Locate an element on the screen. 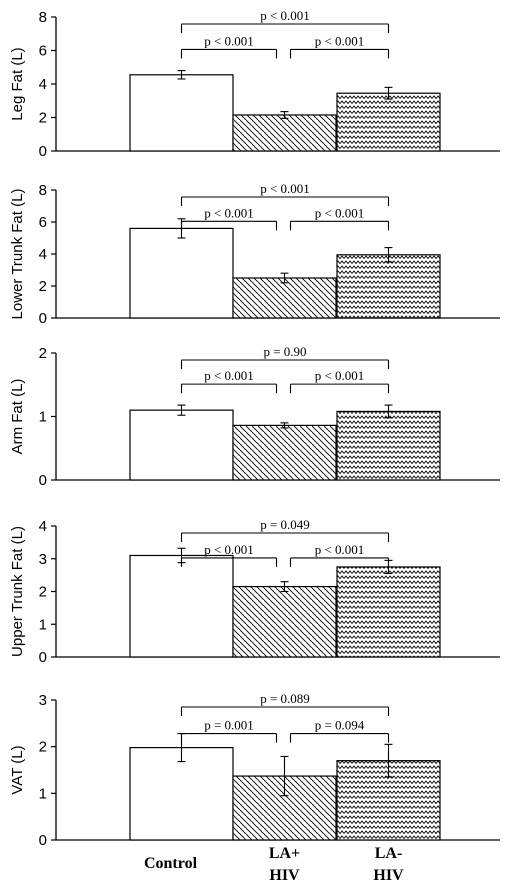 The height and width of the screenshot is (890, 529). panel-2-y-tick-label: 0 is located at coordinates (43, 318).